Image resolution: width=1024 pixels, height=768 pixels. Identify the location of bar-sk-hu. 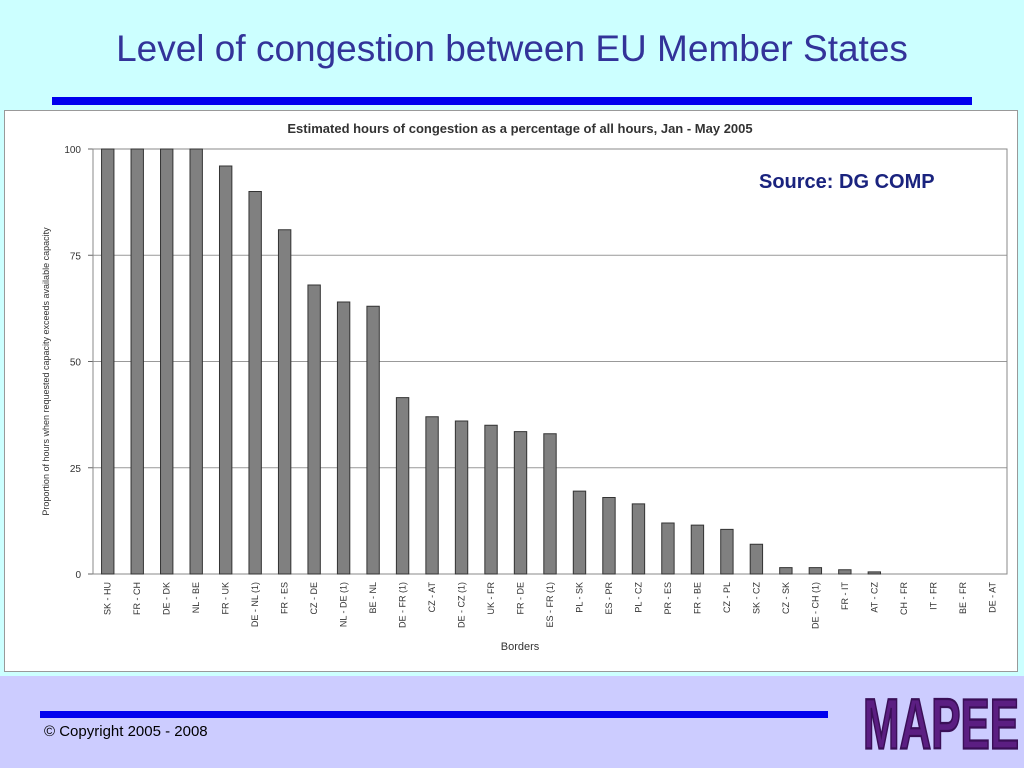
(108, 361).